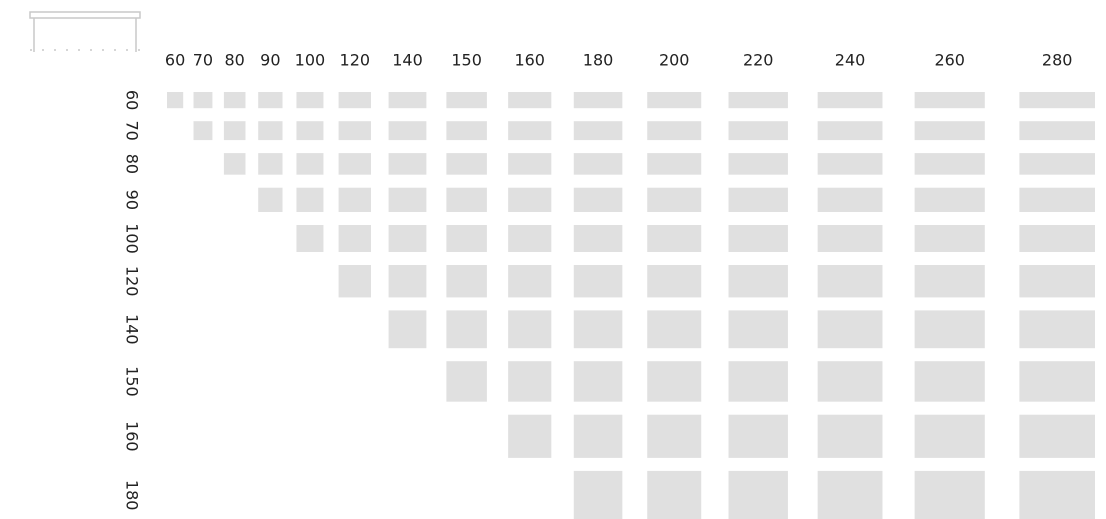  What do you see at coordinates (1057, 60) in the screenshot?
I see `column-label: 280` at bounding box center [1057, 60].